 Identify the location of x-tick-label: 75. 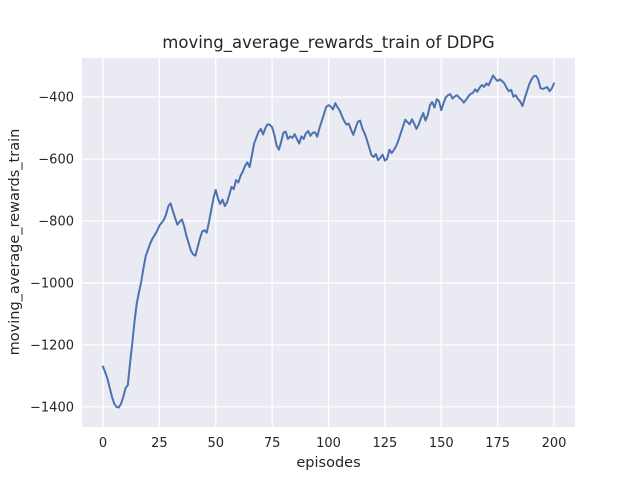
(272, 443).